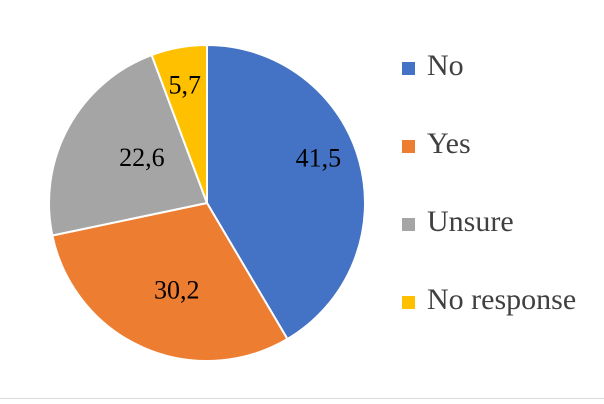 The height and width of the screenshot is (404, 604). What do you see at coordinates (302, 398) in the screenshot?
I see `bottom-divider` at bounding box center [302, 398].